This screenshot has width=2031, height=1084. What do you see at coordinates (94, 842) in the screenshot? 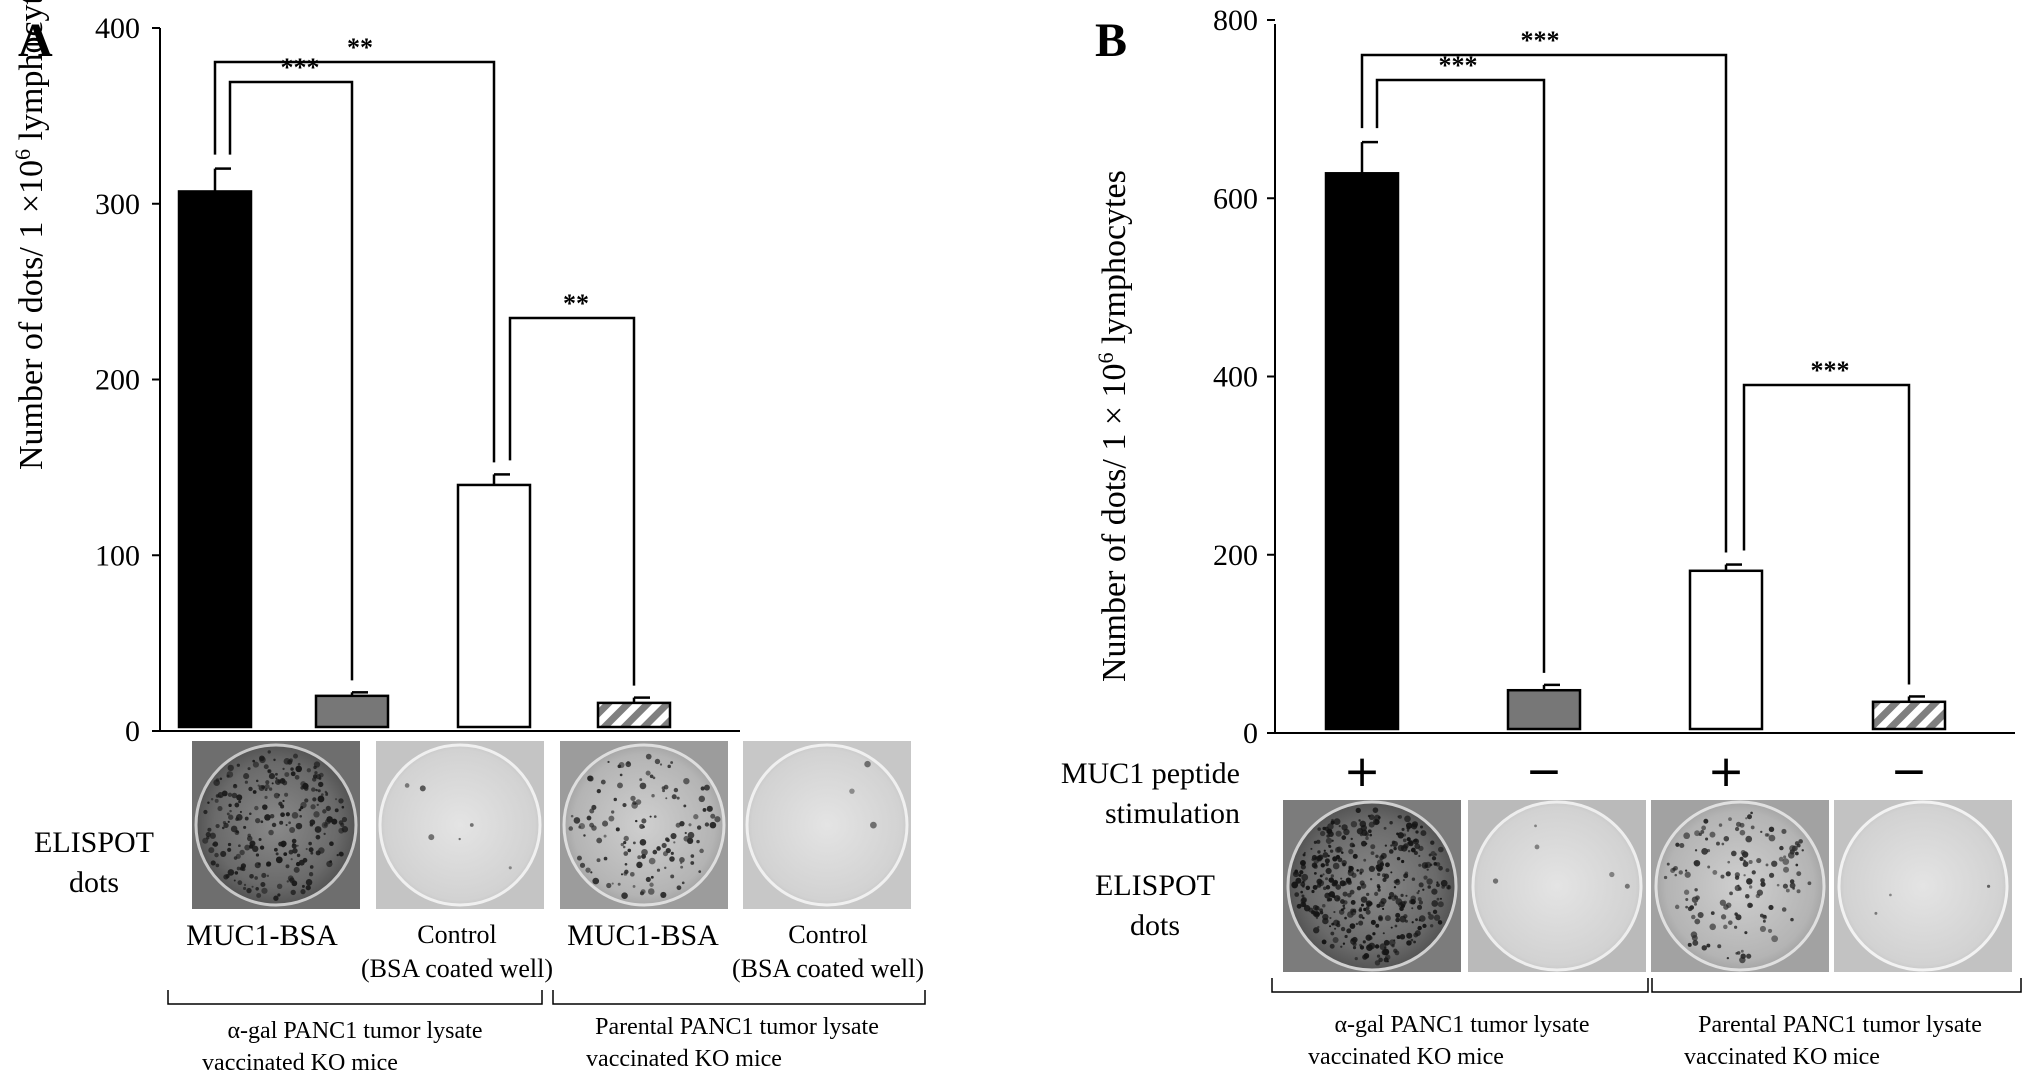
I see `panel-a-elispot-label-line1: ELISPOT` at bounding box center [94, 842].